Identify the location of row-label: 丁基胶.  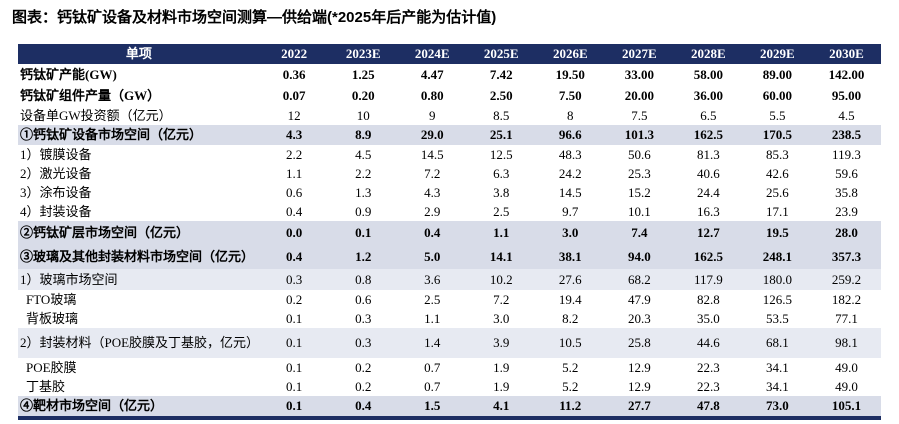
(46, 386).